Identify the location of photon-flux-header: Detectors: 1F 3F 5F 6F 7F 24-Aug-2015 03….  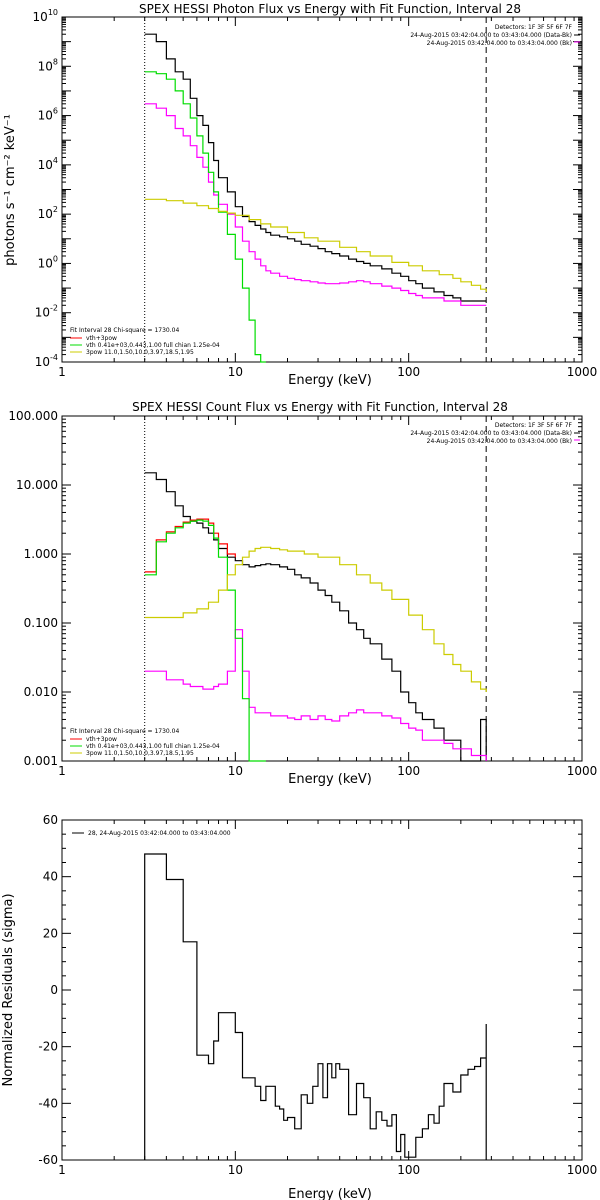
(495, 35).